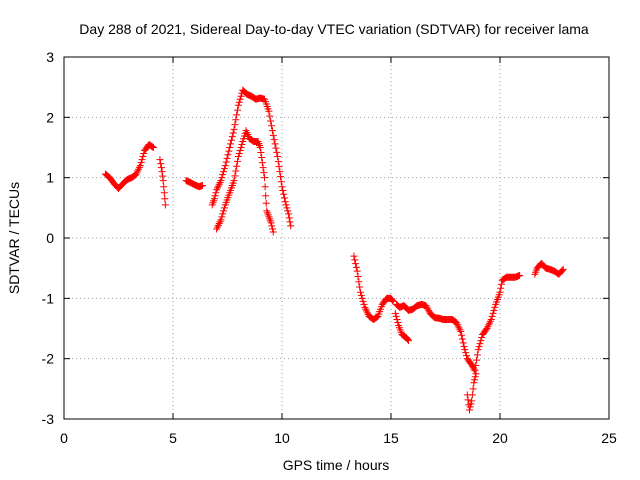  Describe the element at coordinates (50, 238) in the screenshot. I see `y-tick-label: 0` at that location.